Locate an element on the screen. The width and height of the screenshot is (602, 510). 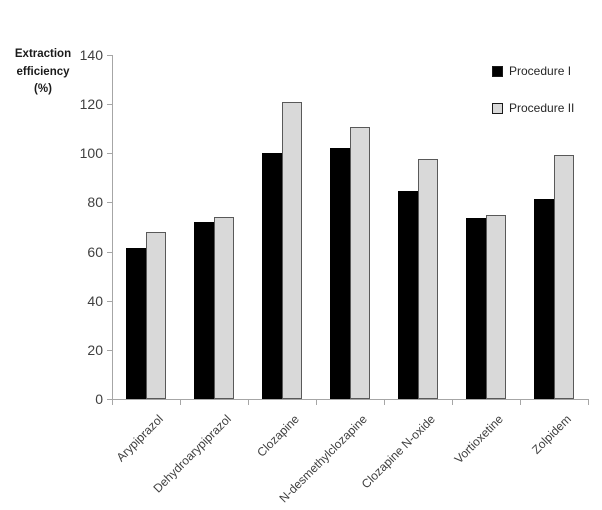
bar-procedure-i-arypiprazol is located at coordinates (136, 323).